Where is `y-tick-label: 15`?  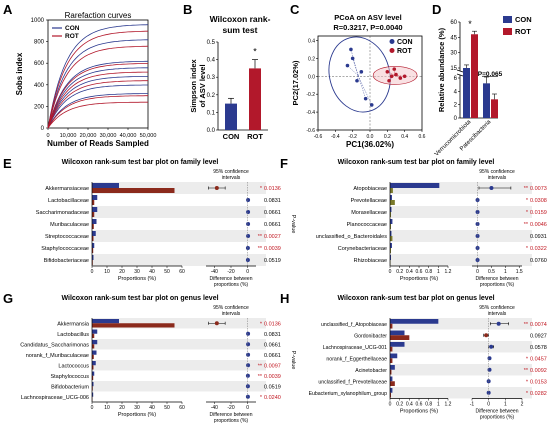 y-tick-label: 15 is located at coordinates (453, 69).